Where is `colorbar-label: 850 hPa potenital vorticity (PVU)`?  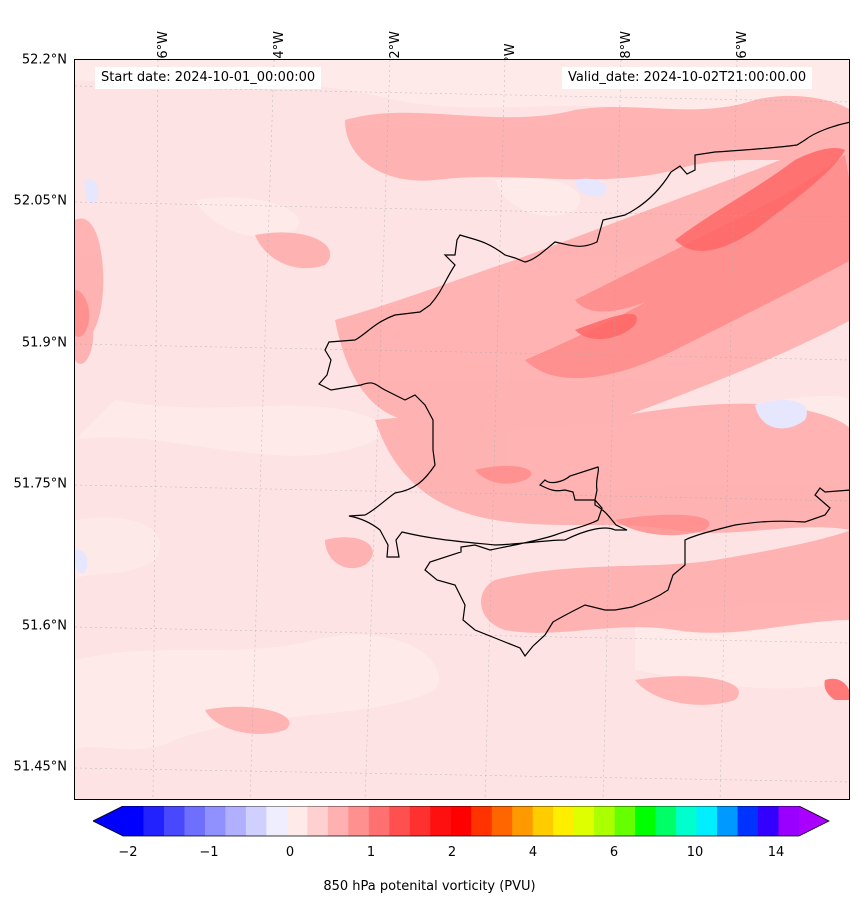 colorbar-label: 850 hPa potenital vorticity (PVU) is located at coordinates (429, 886).